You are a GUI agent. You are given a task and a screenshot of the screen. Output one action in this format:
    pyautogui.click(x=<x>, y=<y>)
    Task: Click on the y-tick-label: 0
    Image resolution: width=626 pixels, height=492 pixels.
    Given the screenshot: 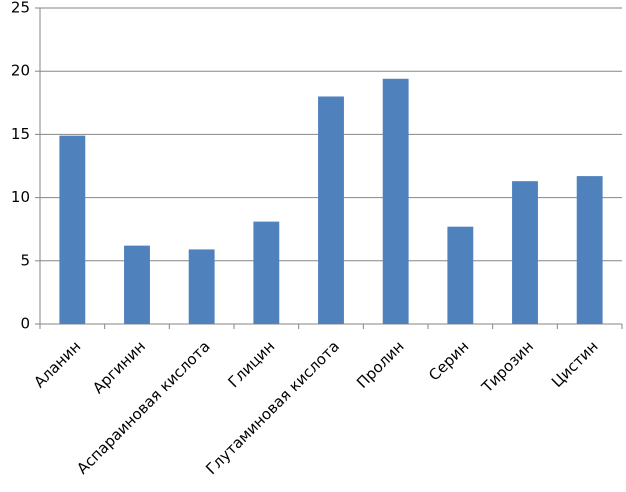 What is the action you would take?
    pyautogui.click(x=25, y=324)
    